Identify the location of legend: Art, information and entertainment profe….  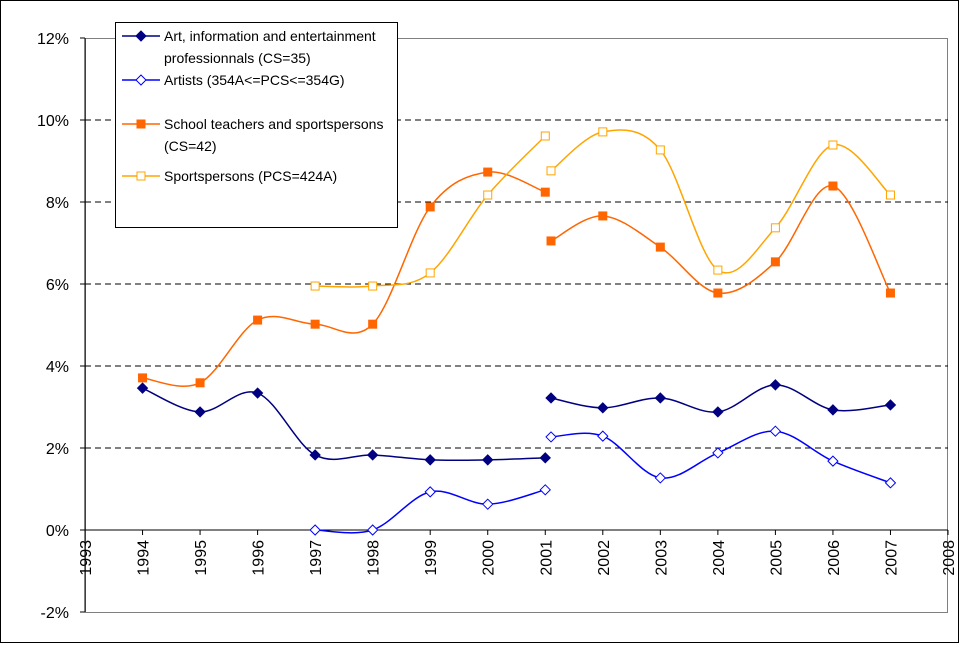
(256, 125).